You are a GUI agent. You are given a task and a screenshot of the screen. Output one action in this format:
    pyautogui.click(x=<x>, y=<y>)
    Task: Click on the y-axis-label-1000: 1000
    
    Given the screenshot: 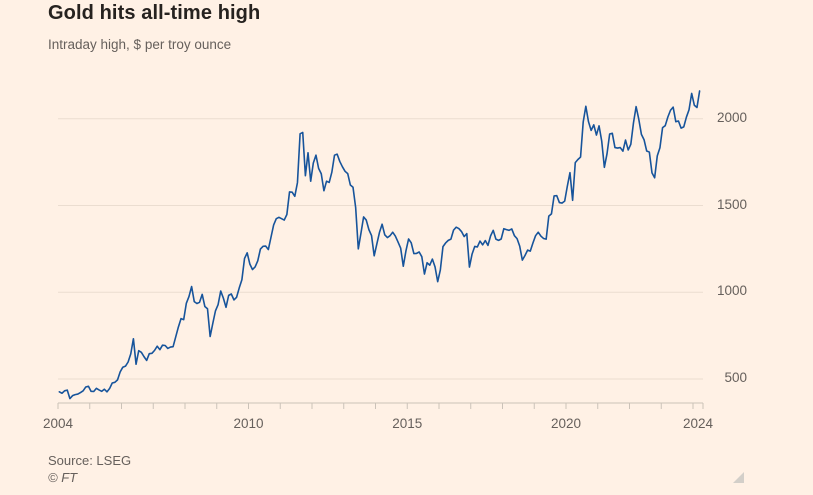 What is the action you would take?
    pyautogui.click(x=731, y=291)
    